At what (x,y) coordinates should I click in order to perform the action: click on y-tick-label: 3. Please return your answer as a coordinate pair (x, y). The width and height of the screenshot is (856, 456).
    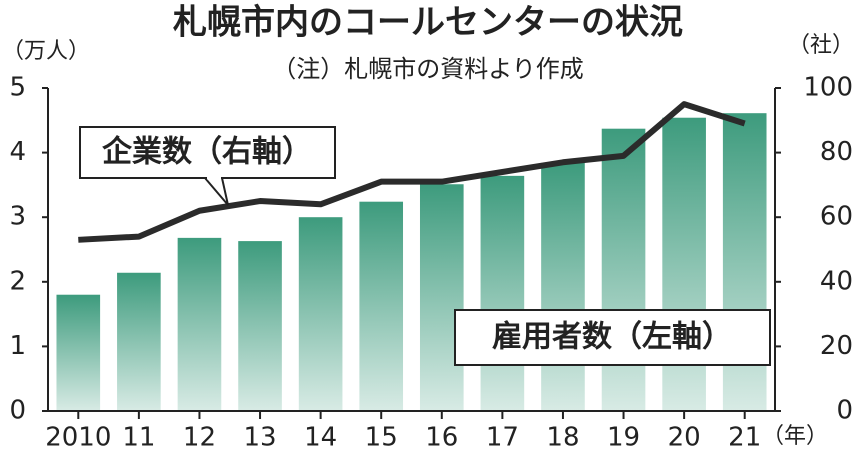
    Looking at the image, I should click on (17, 217).